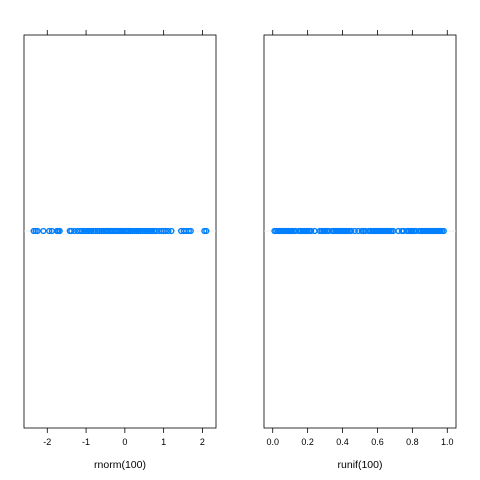 This screenshot has width=480, height=480. Describe the element at coordinates (272, 442) in the screenshot. I see `runif-tick-label: 0.0` at that location.